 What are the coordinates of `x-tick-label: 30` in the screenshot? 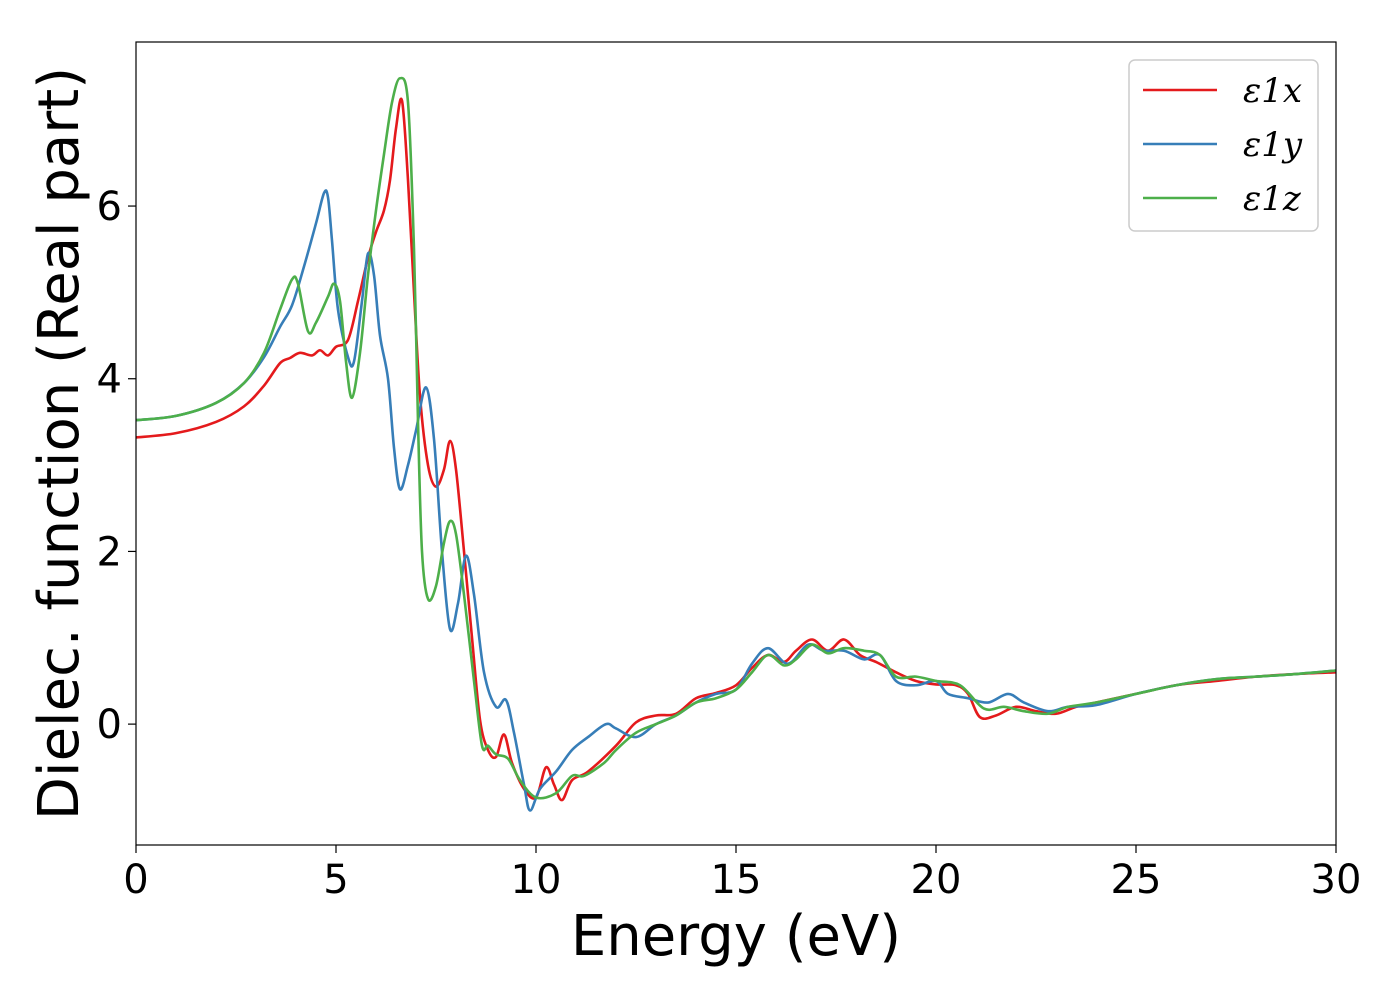 It's located at (1336, 880).